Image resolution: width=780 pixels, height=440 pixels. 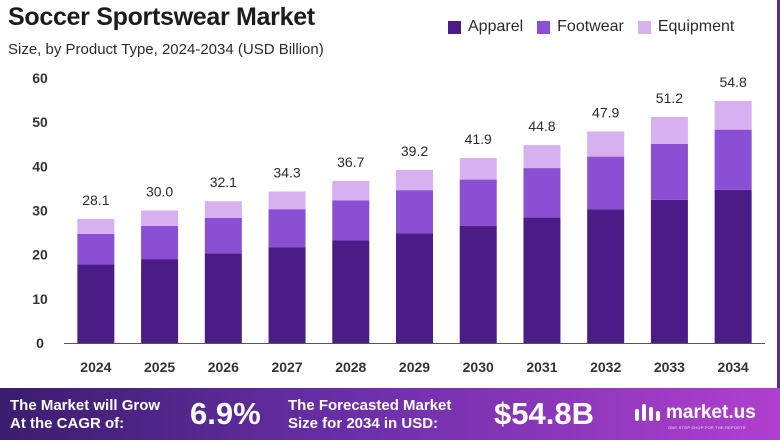 I want to click on bar-apparel-2034, so click(x=733, y=266).